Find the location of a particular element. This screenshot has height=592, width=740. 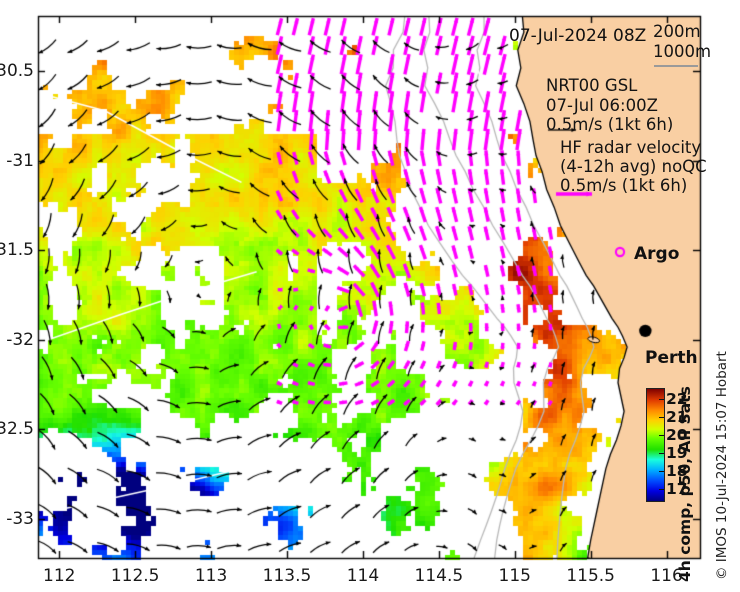

perth-label: Perth is located at coordinates (671, 358).